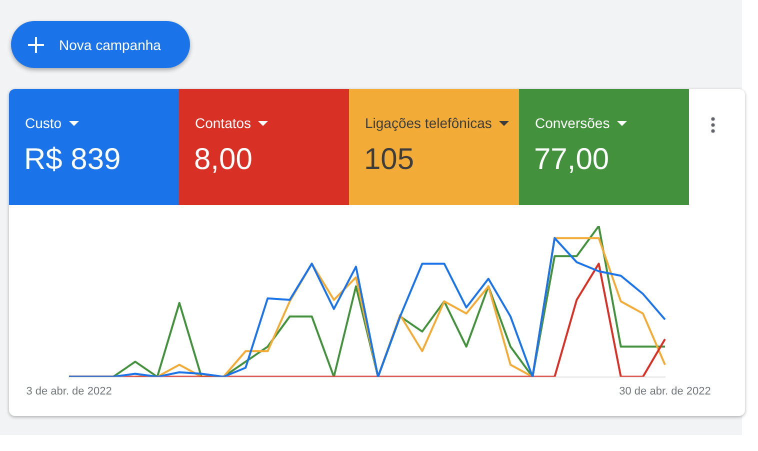 This screenshot has width=758, height=451. What do you see at coordinates (665, 391) in the screenshot?
I see `x-tick-label: 30 de abr. de 2022` at bounding box center [665, 391].